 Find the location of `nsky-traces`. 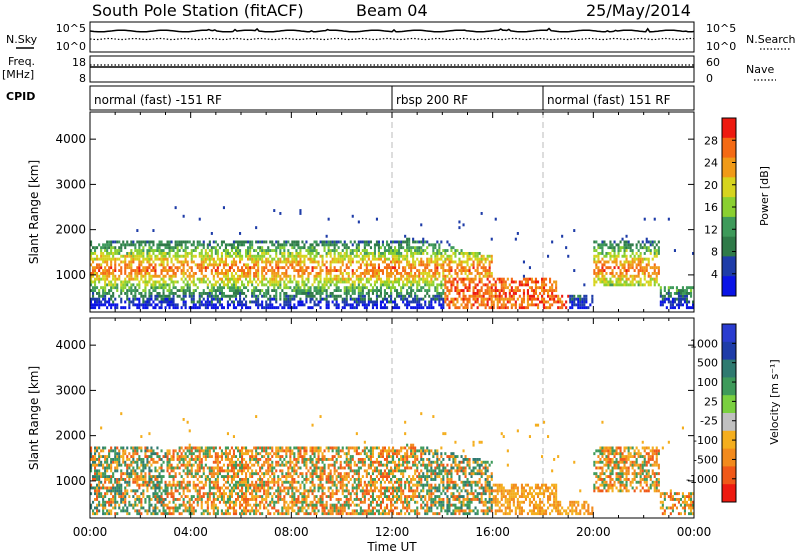

nsky-traces is located at coordinates (392, 34).